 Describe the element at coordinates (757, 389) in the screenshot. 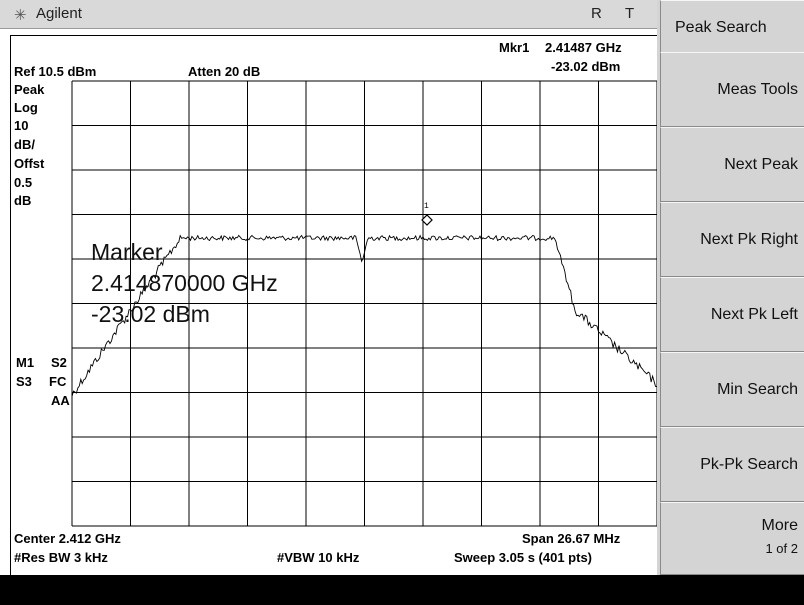

I see `softkey-label: Min Search` at that location.